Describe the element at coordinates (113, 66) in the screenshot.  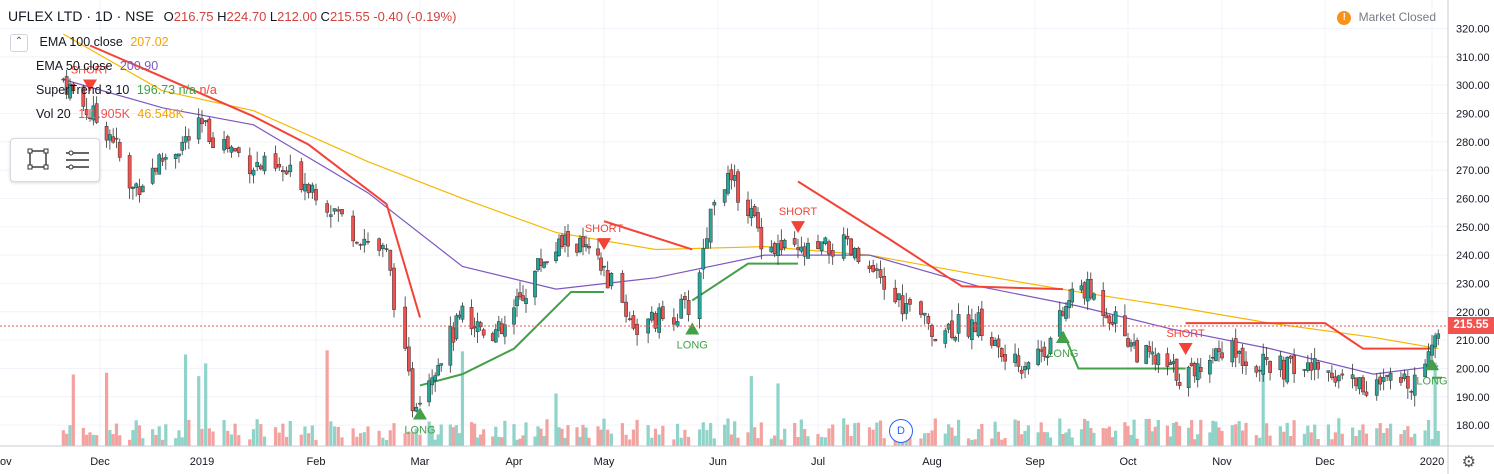
I see `legend-row-ema50: EMA 50 close 200.90` at that location.